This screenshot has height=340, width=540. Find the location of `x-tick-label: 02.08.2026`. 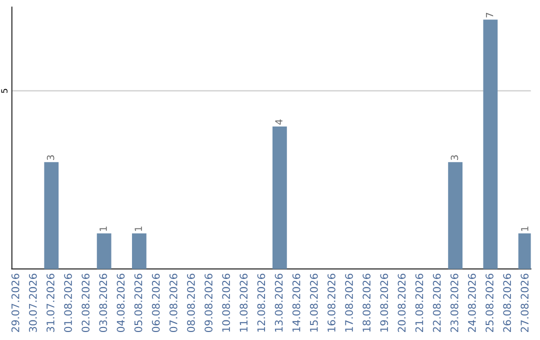

x-tick-label: 02.08.2026 is located at coordinates (86, 303).